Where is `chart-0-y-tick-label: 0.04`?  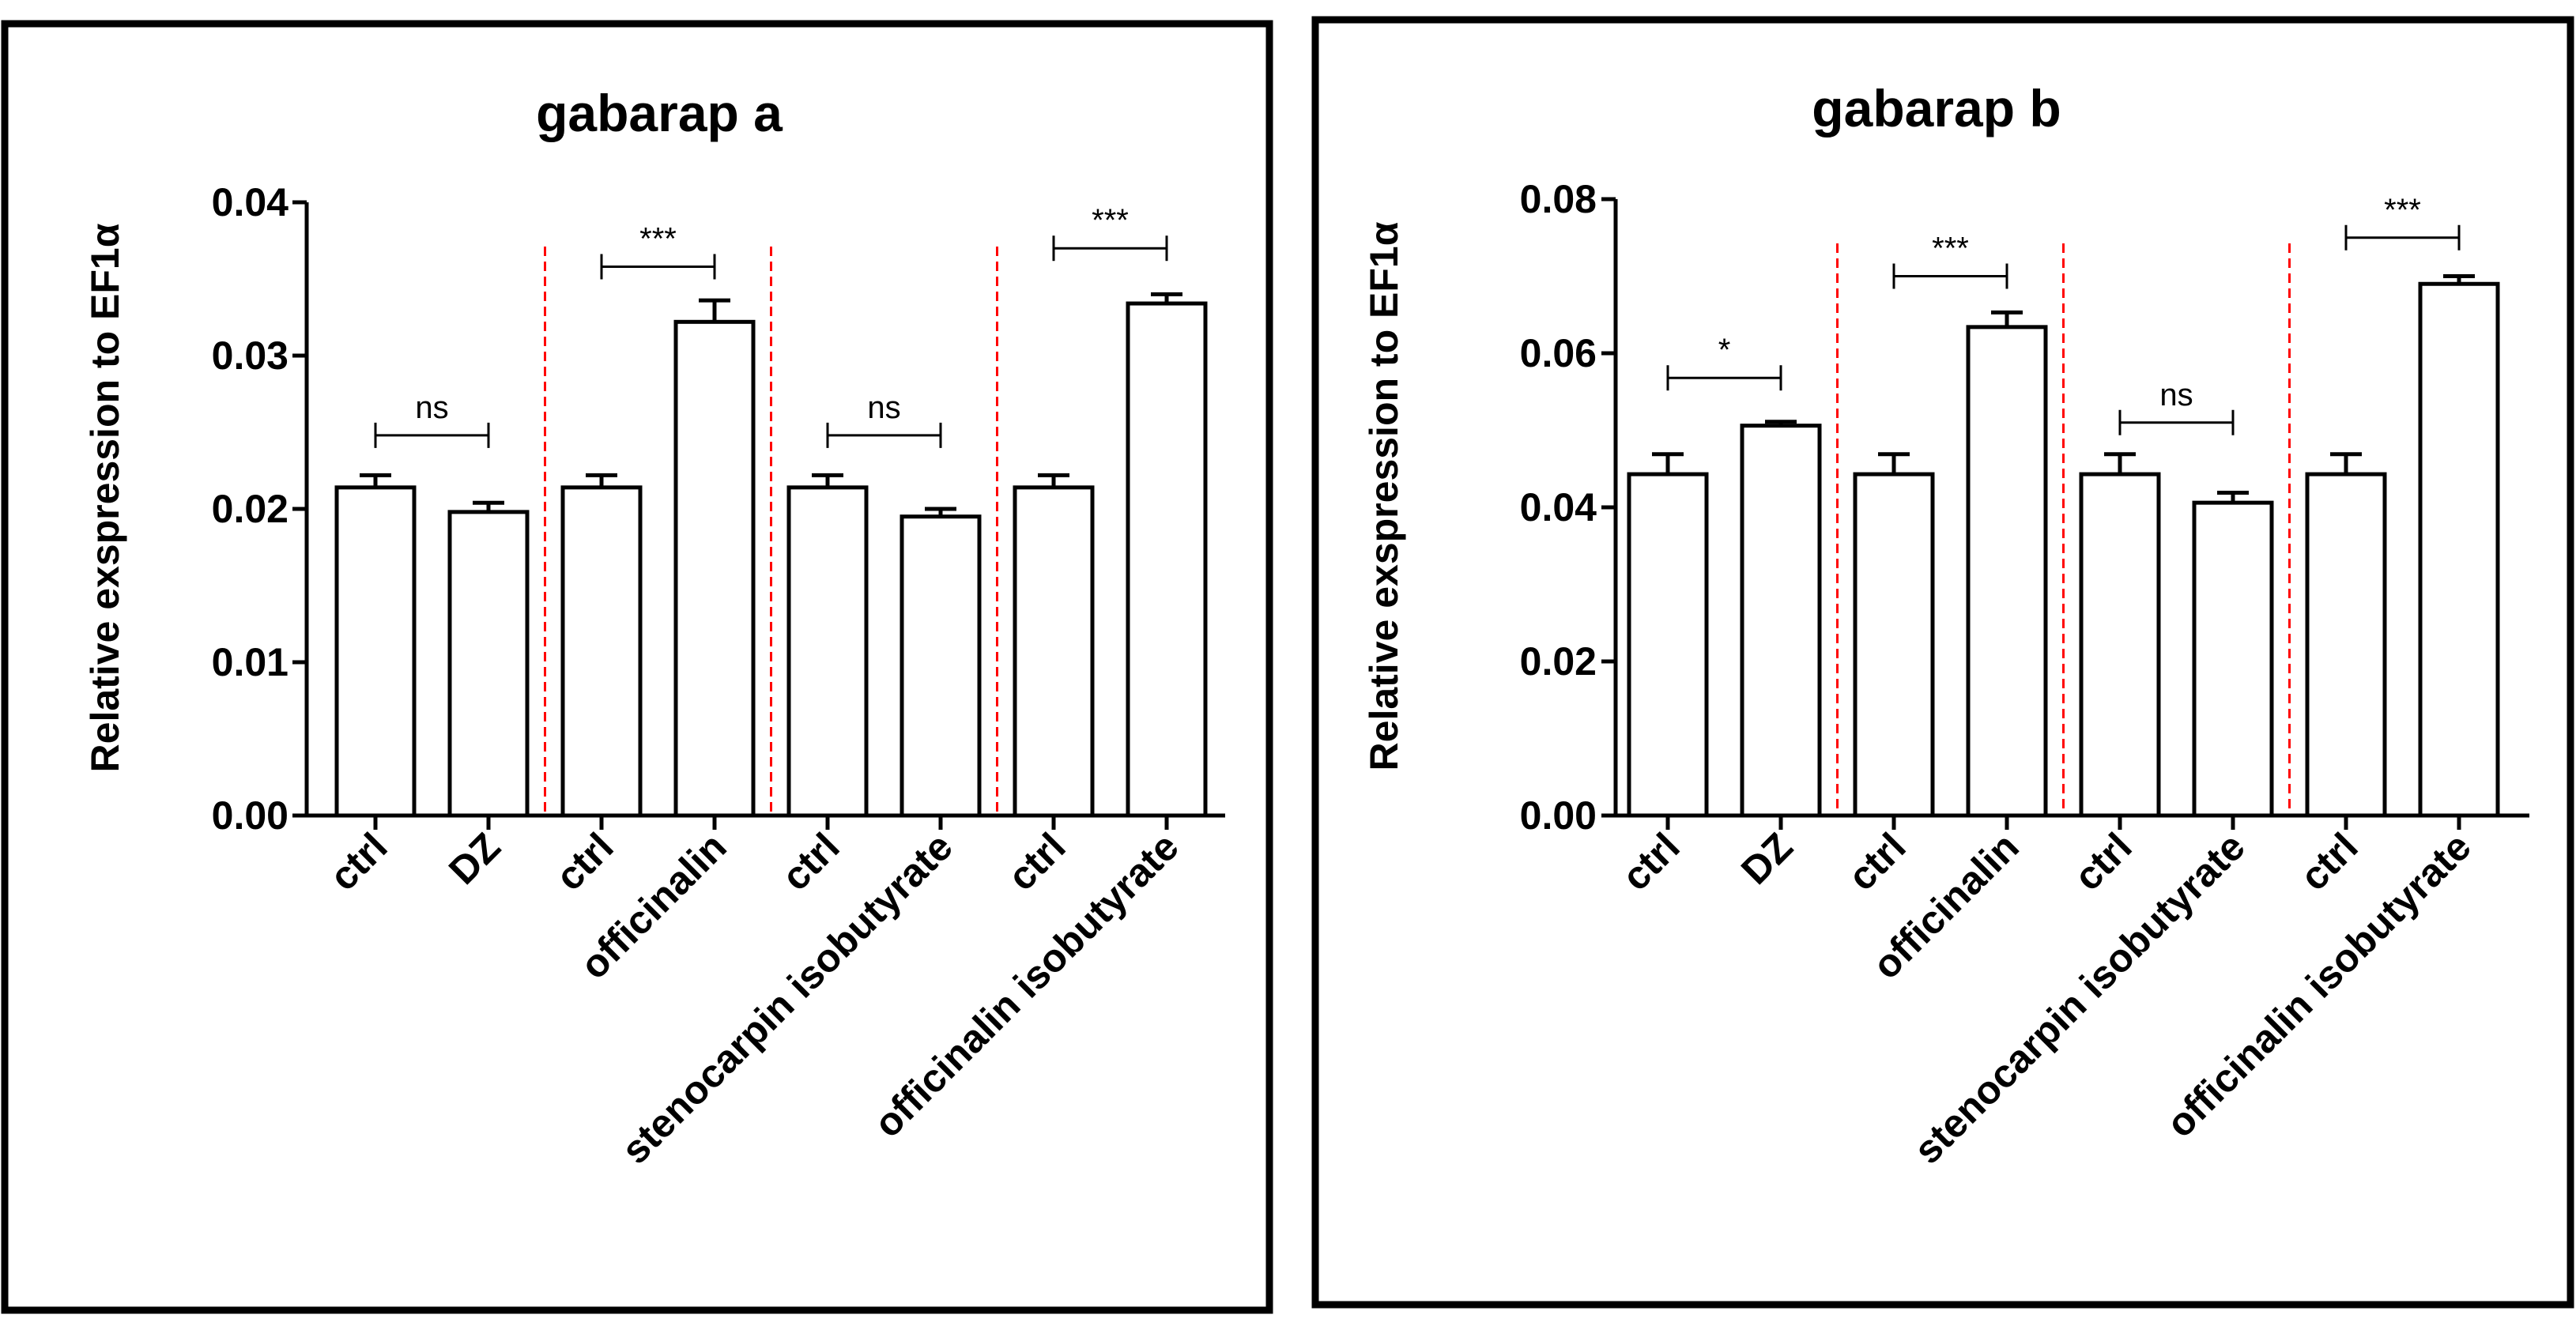
chart-0-y-tick-label: 0.04 is located at coordinates (250, 202).